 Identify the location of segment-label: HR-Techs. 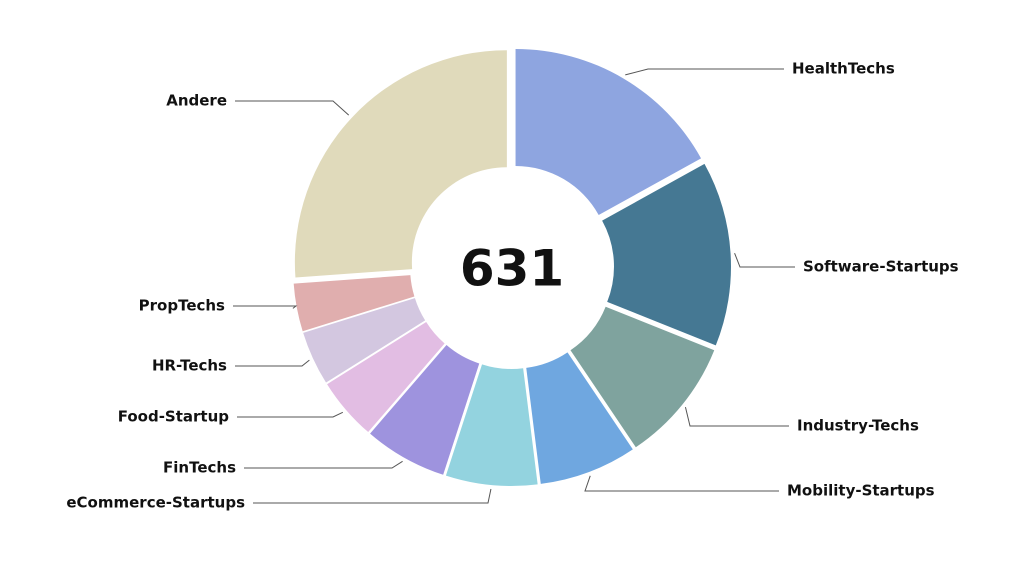
(189, 366).